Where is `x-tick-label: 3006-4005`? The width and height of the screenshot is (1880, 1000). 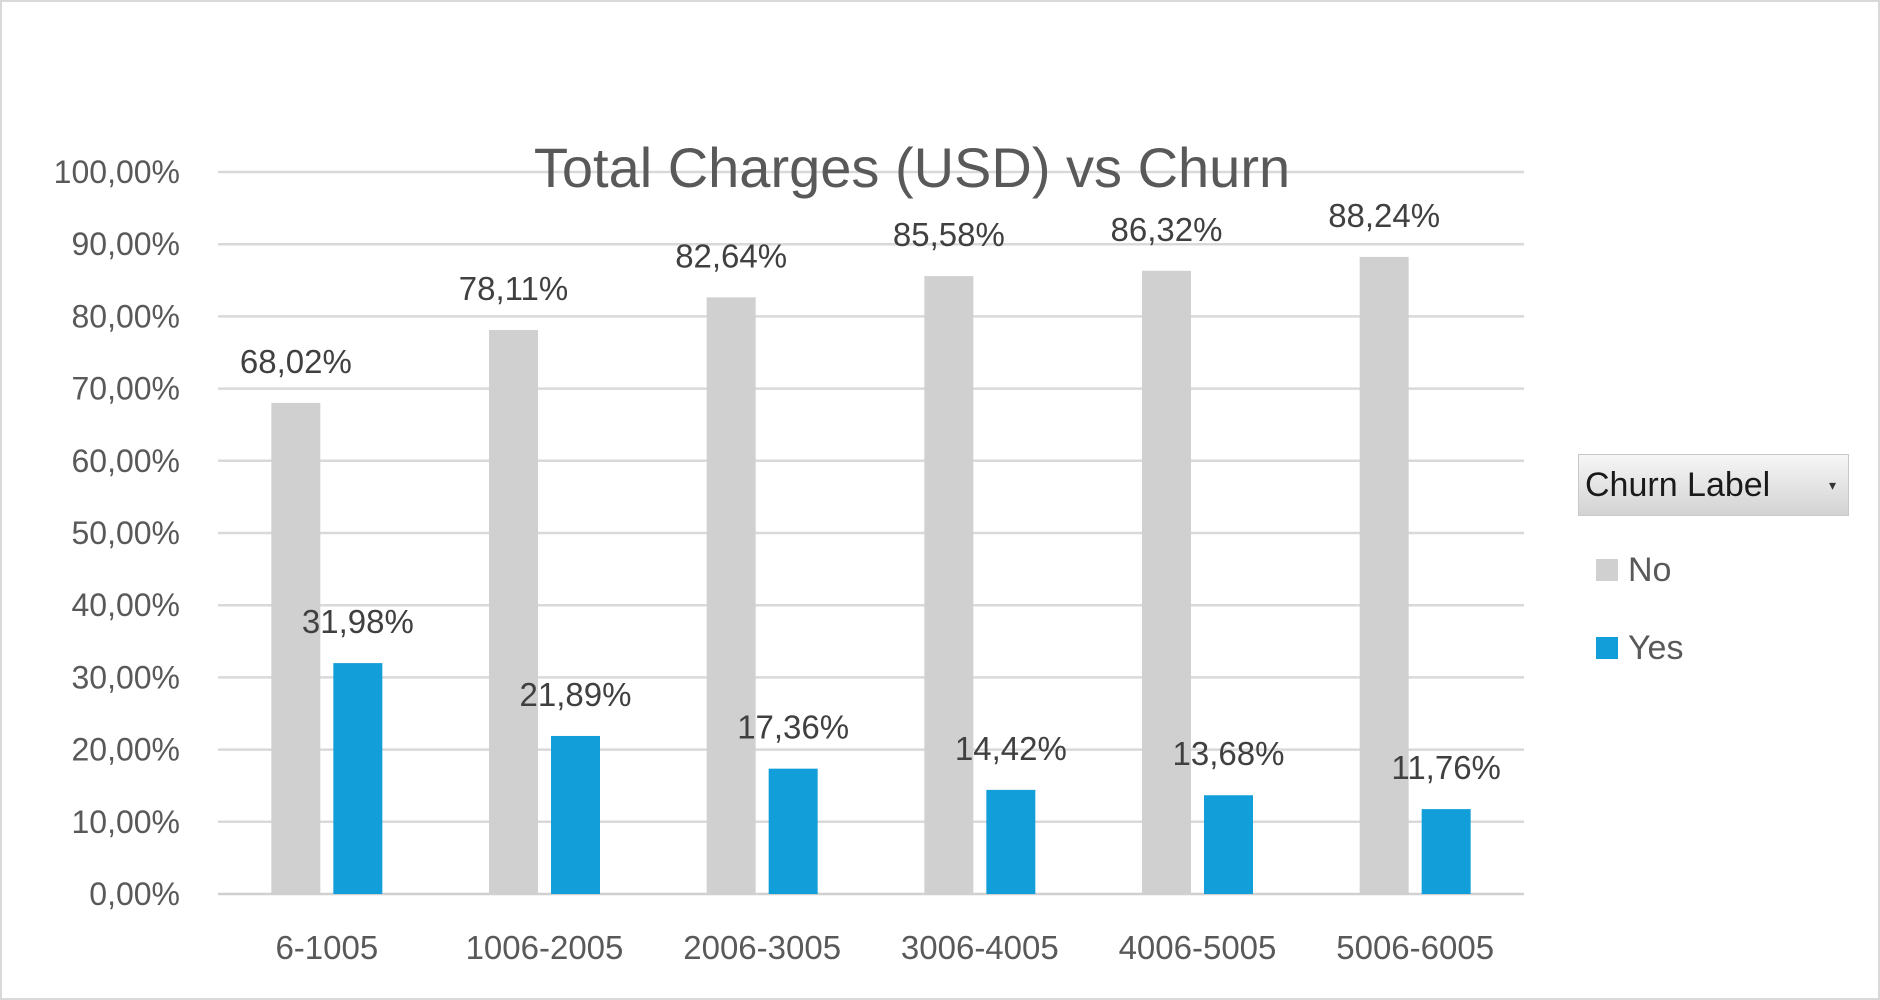 x-tick-label: 3006-4005 is located at coordinates (980, 947).